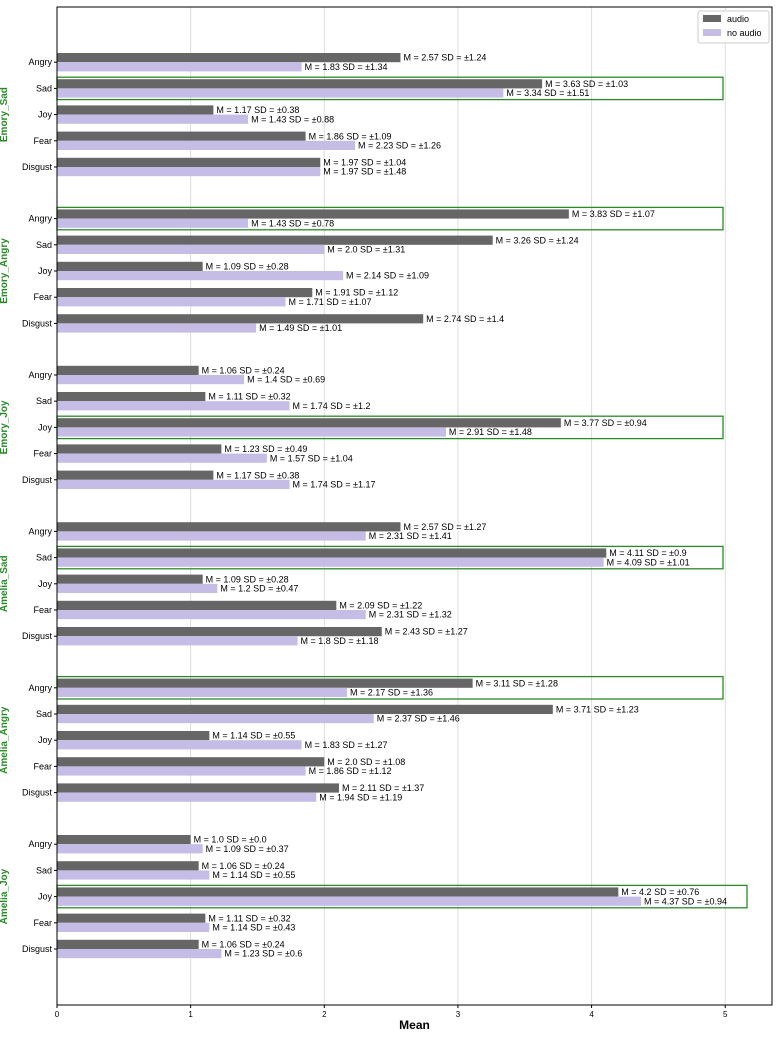  What do you see at coordinates (311, 458) in the screenshot?
I see `data-label-no-audio: M = 1.57 SD = ±1.04` at bounding box center [311, 458].